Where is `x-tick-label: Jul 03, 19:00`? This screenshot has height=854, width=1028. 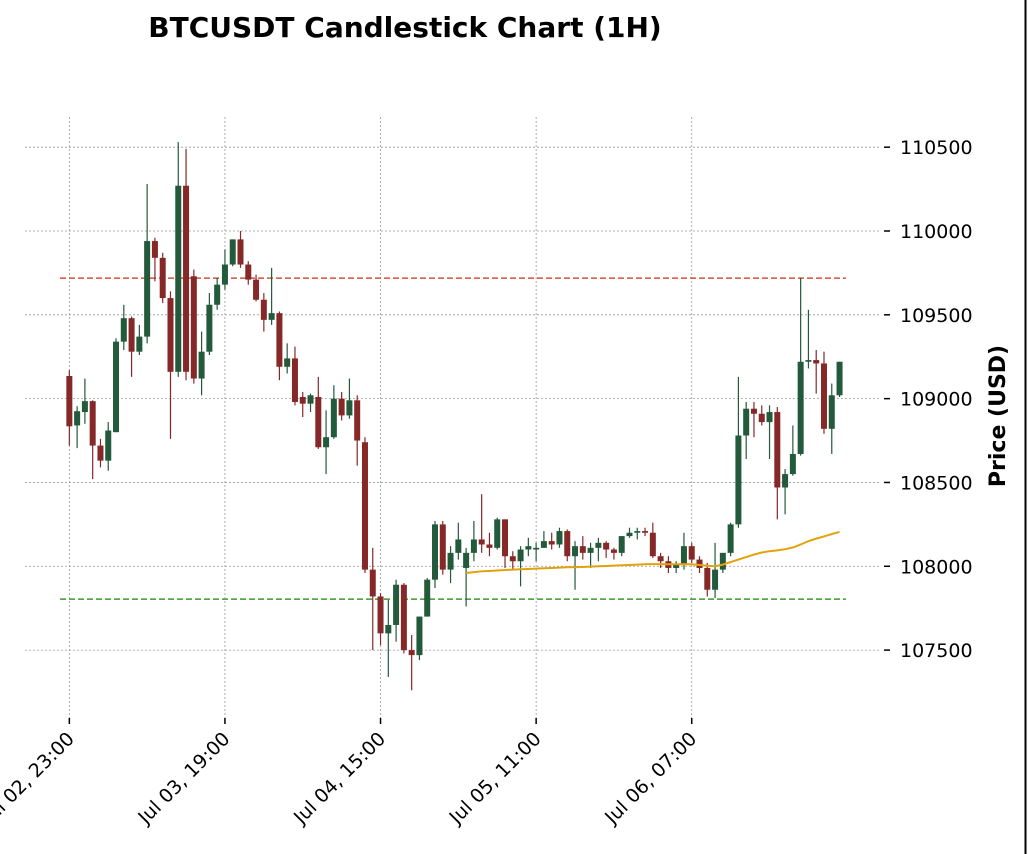 x-tick-label: Jul 03, 19:00 is located at coordinates (183, 778).